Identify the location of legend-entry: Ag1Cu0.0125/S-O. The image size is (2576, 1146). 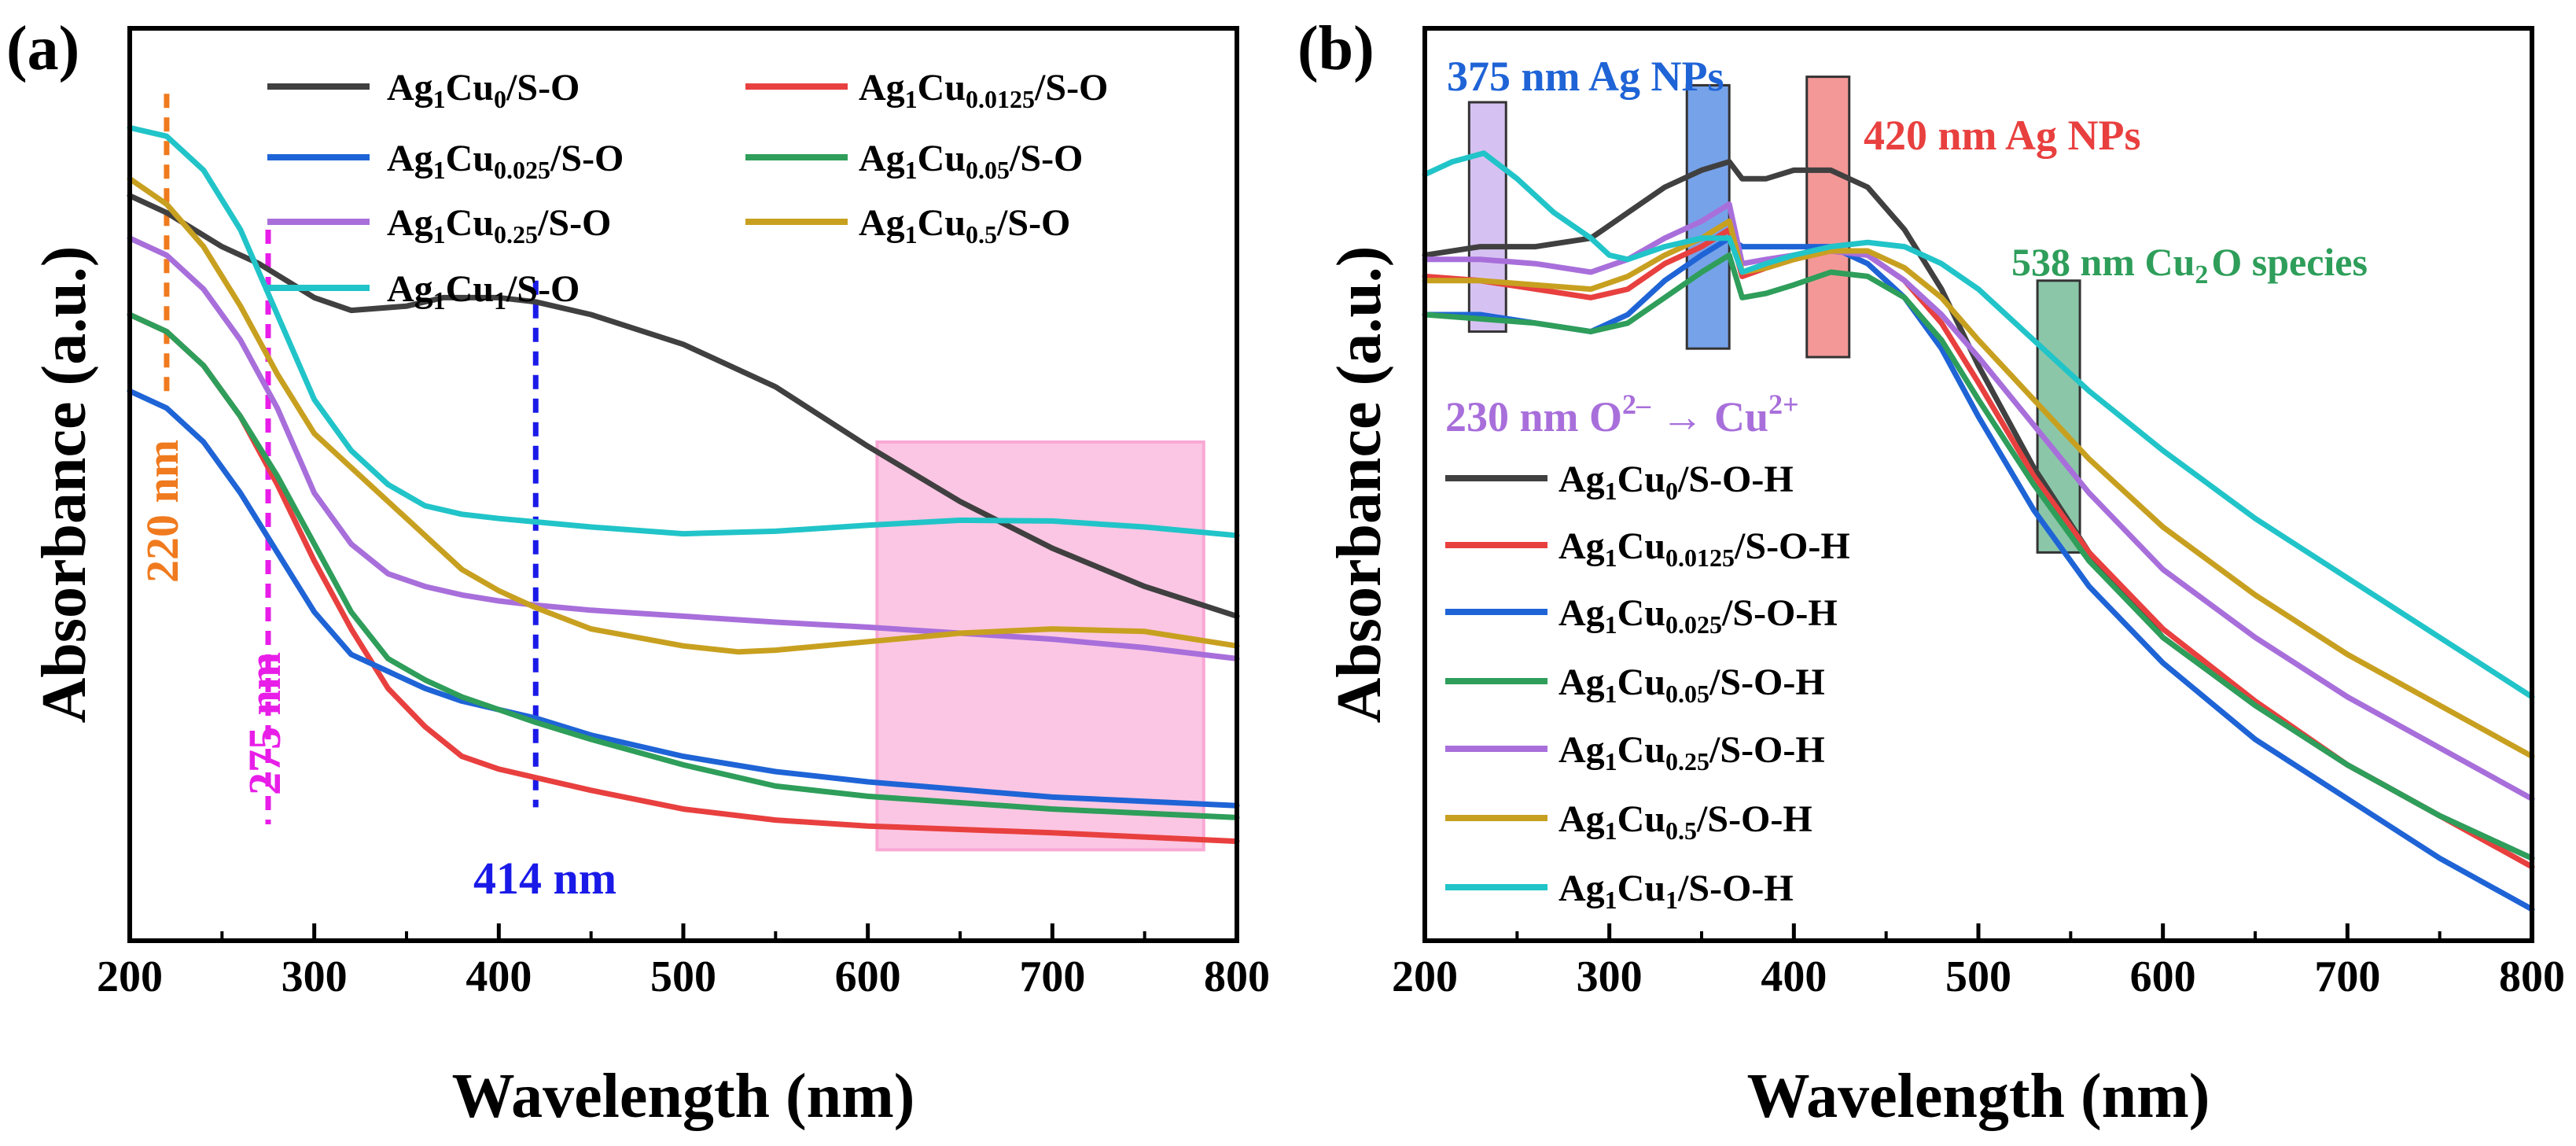
(927, 90).